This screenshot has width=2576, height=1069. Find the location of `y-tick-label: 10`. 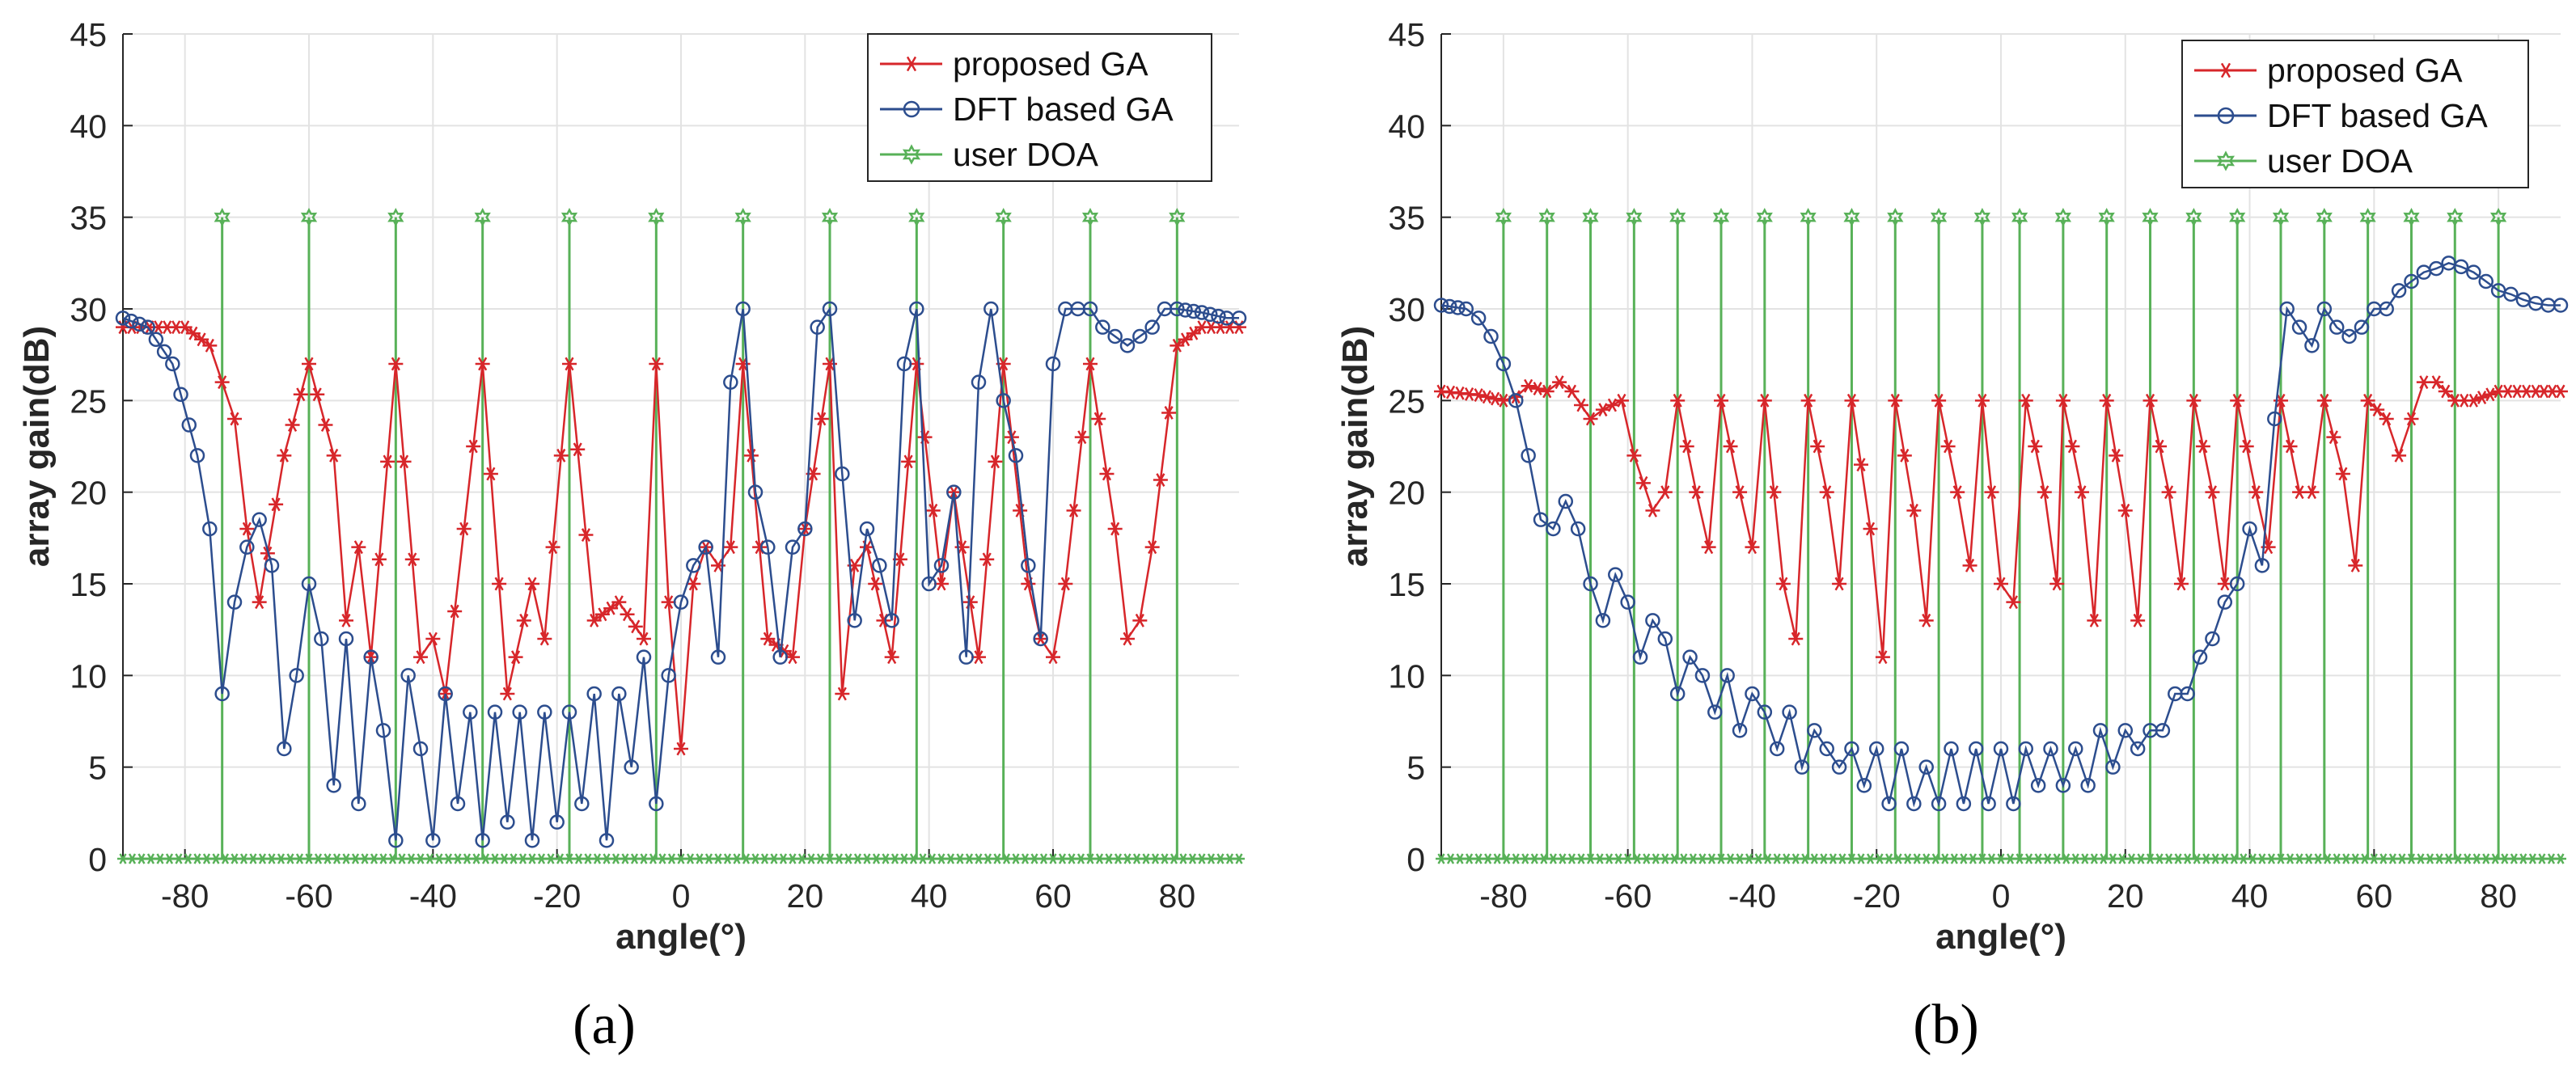

y-tick-label: 10 is located at coordinates (88, 676).